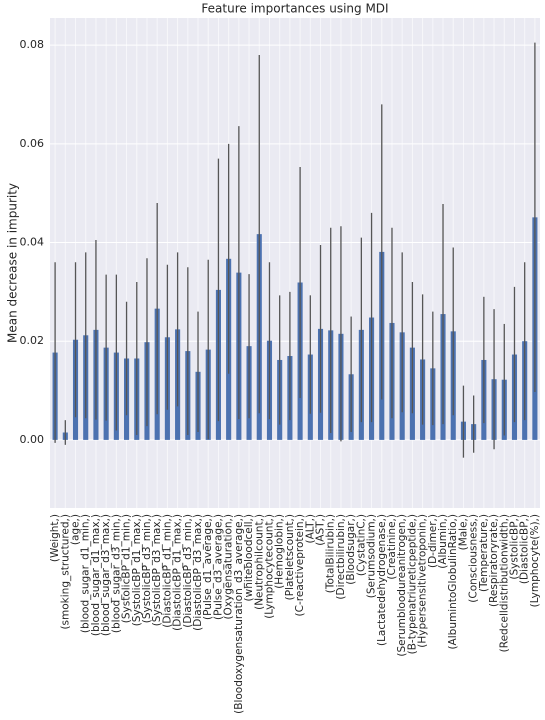  Describe the element at coordinates (331, 553) in the screenshot. I see `x-tick-label: (TotalBilirubin,)` at that location.